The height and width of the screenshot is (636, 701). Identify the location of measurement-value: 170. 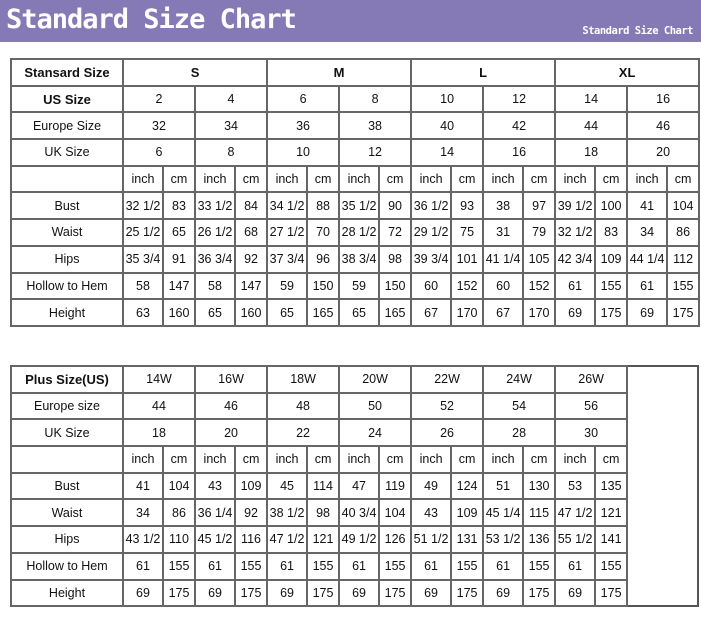
(539, 312).